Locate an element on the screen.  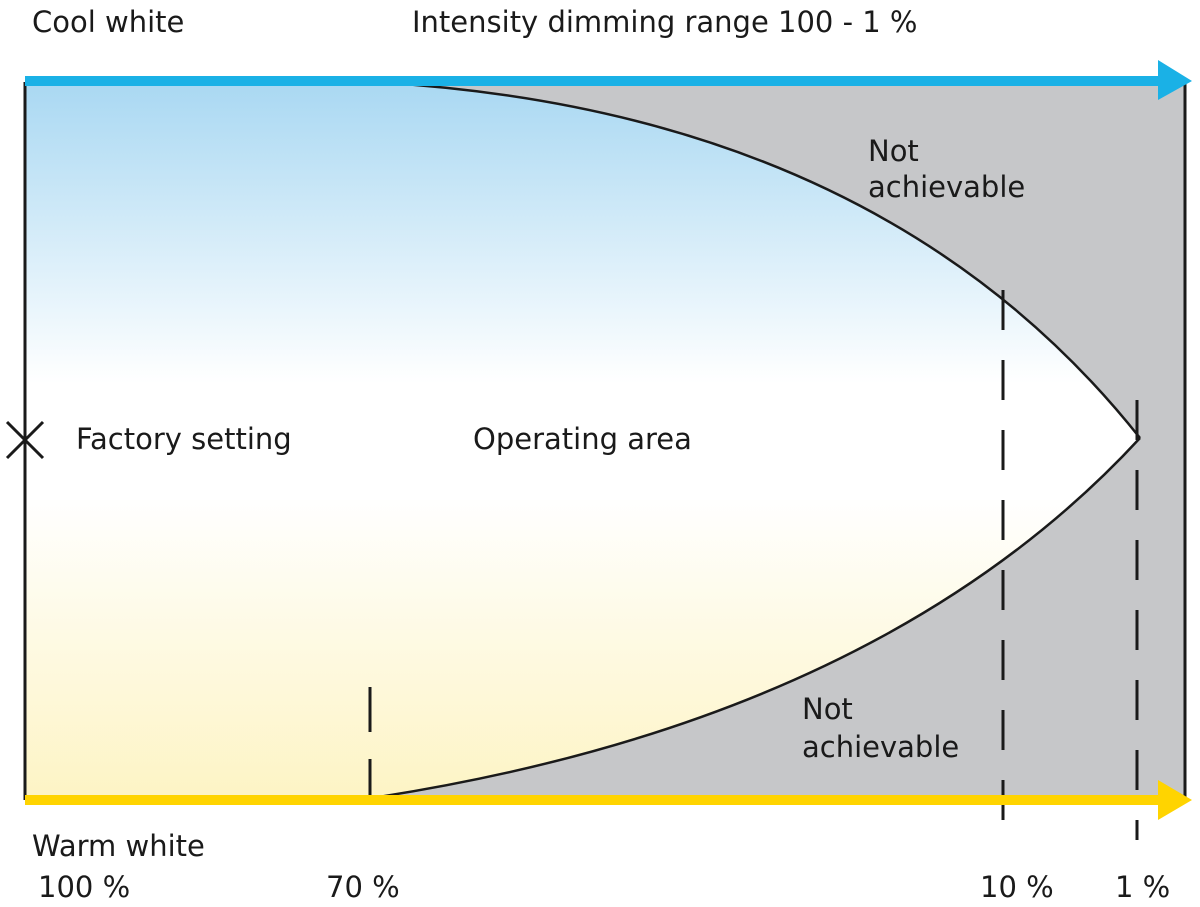
not-achievable-top-line2: achievable is located at coordinates (946, 187).